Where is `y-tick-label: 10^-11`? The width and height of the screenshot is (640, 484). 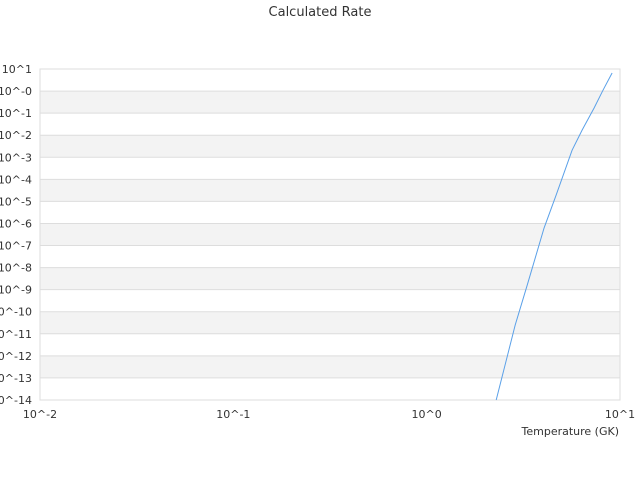 y-tick-label: 10^-11 is located at coordinates (16, 334).